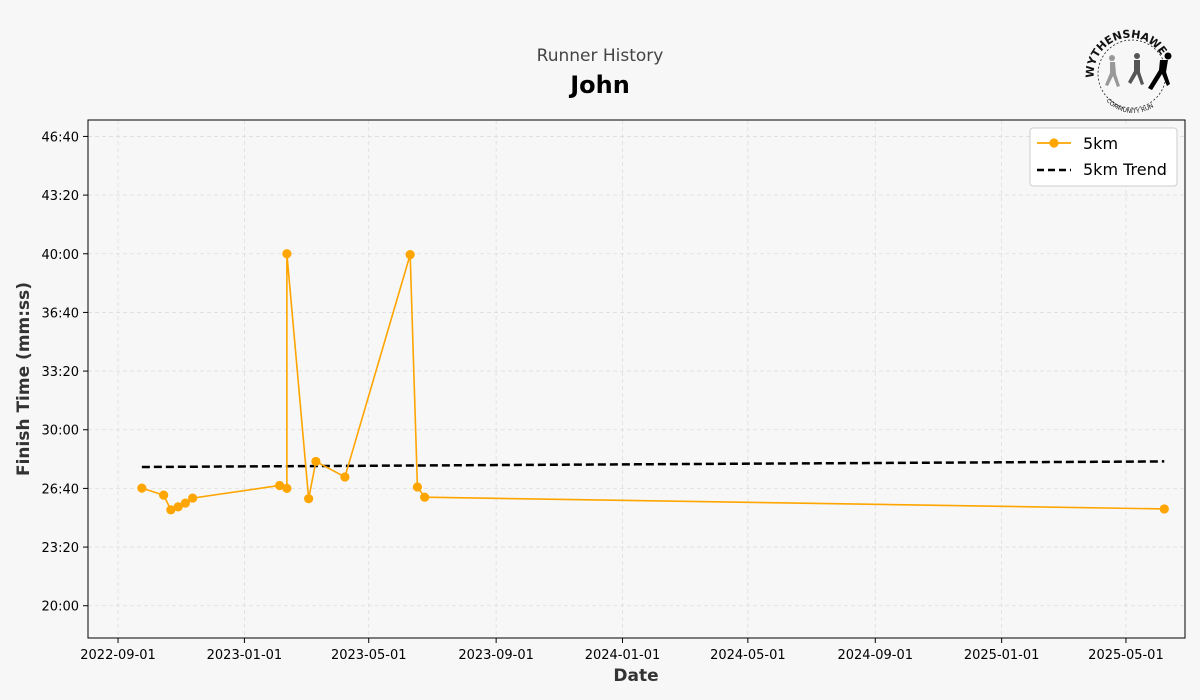 This screenshot has height=700, width=1200. Describe the element at coordinates (1100, 143) in the screenshot. I see `legend-label-5km: 5km` at that location.